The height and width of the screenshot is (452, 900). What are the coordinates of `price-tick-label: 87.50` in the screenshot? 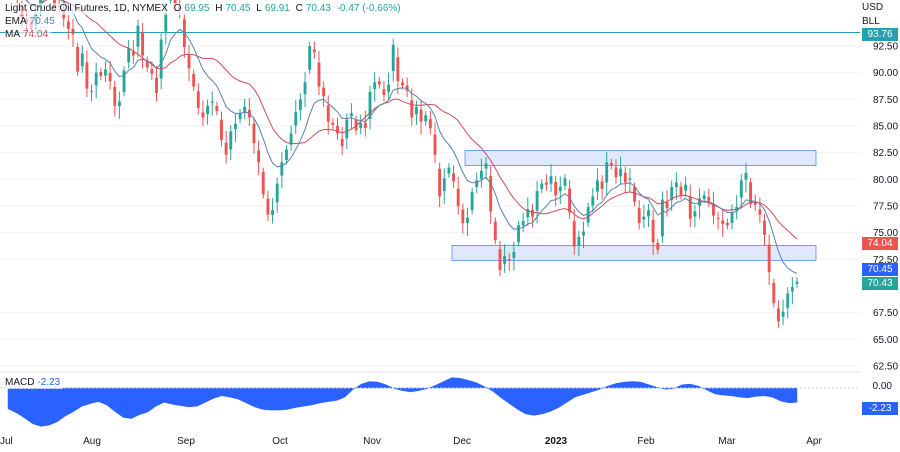 It's located at (885, 100).